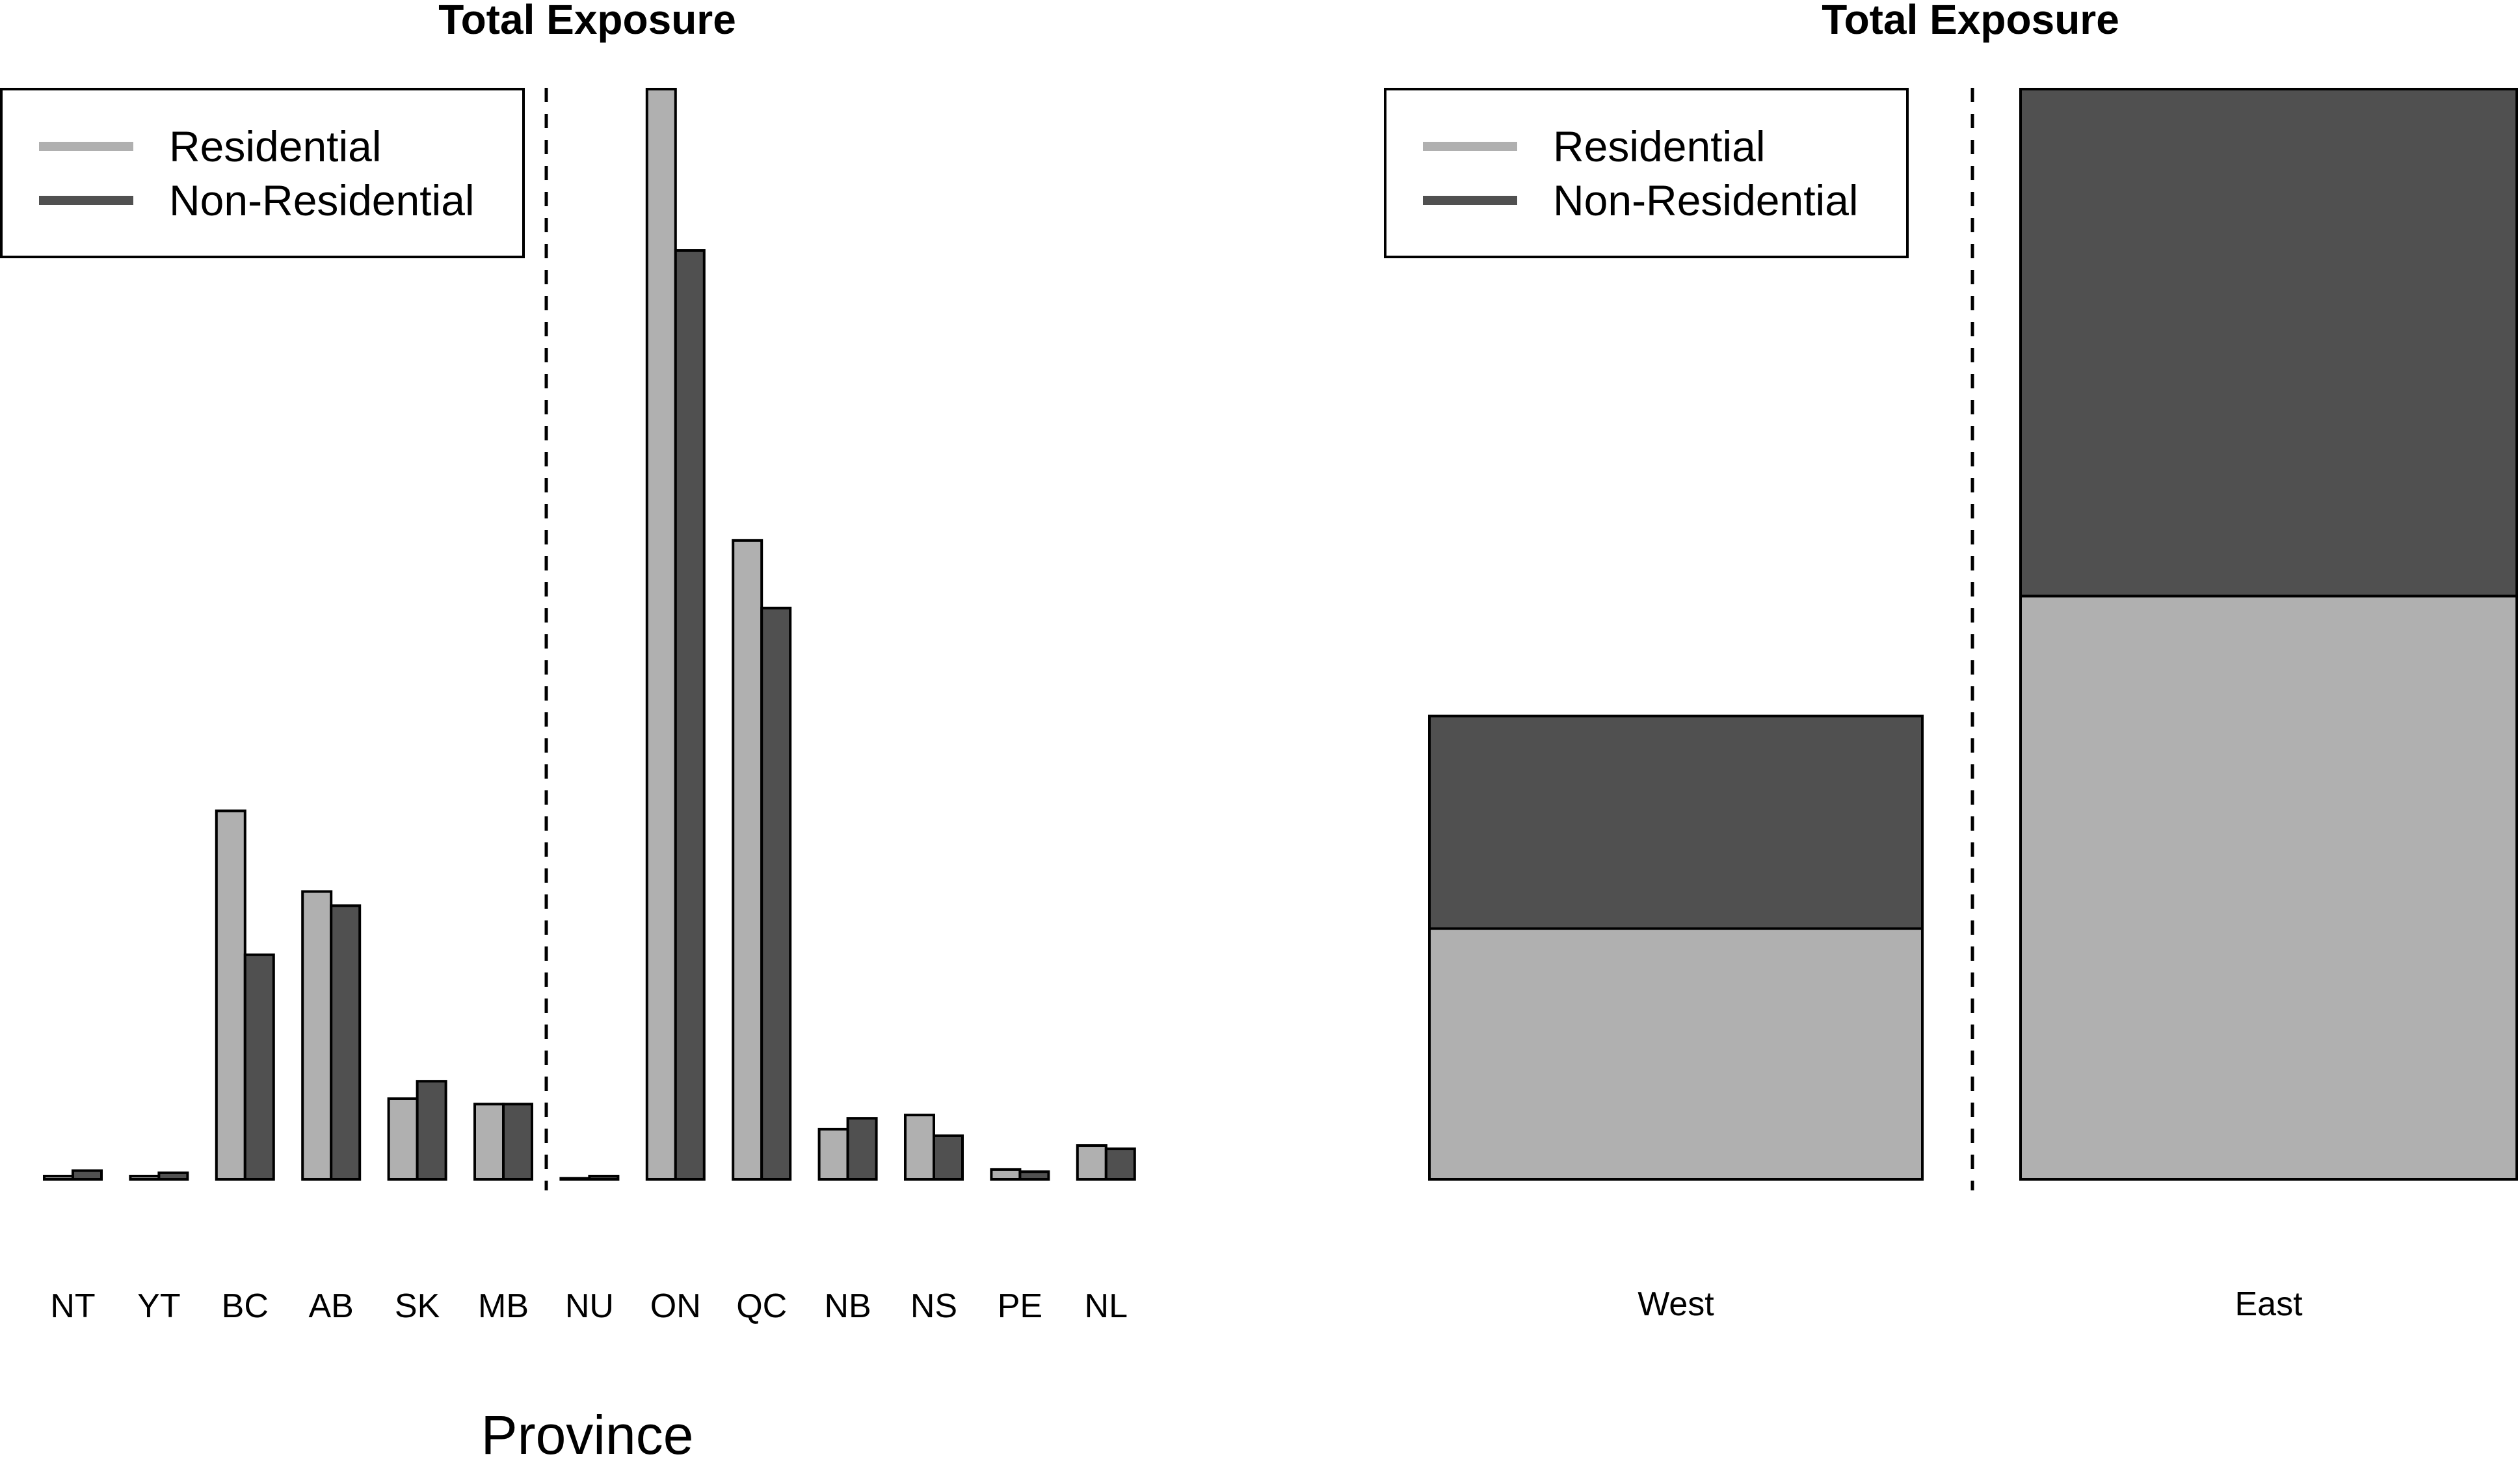 This screenshot has height=1461, width=2520. Describe the element at coordinates (58, 1177) in the screenshot. I see `bar-nt-residential` at that location.